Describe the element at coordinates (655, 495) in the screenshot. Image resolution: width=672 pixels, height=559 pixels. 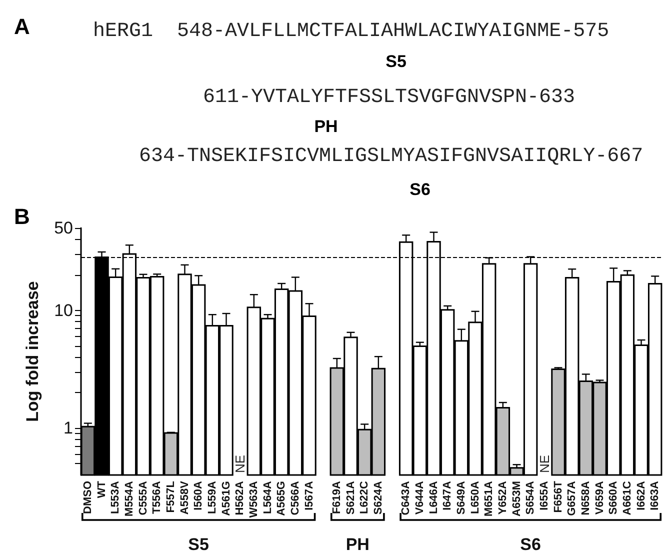
I see `x-tick-label: I663A` at that location.